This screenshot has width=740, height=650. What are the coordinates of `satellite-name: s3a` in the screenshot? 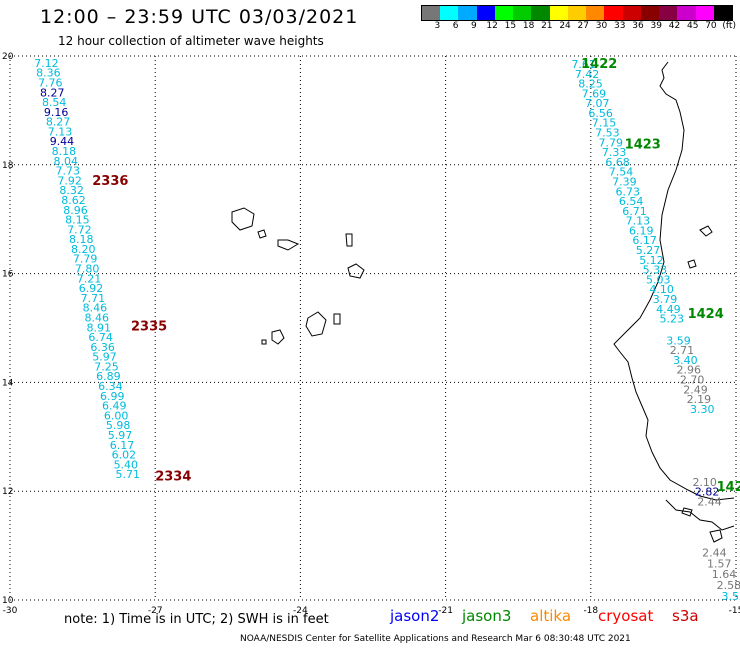 It's located at (685, 616).